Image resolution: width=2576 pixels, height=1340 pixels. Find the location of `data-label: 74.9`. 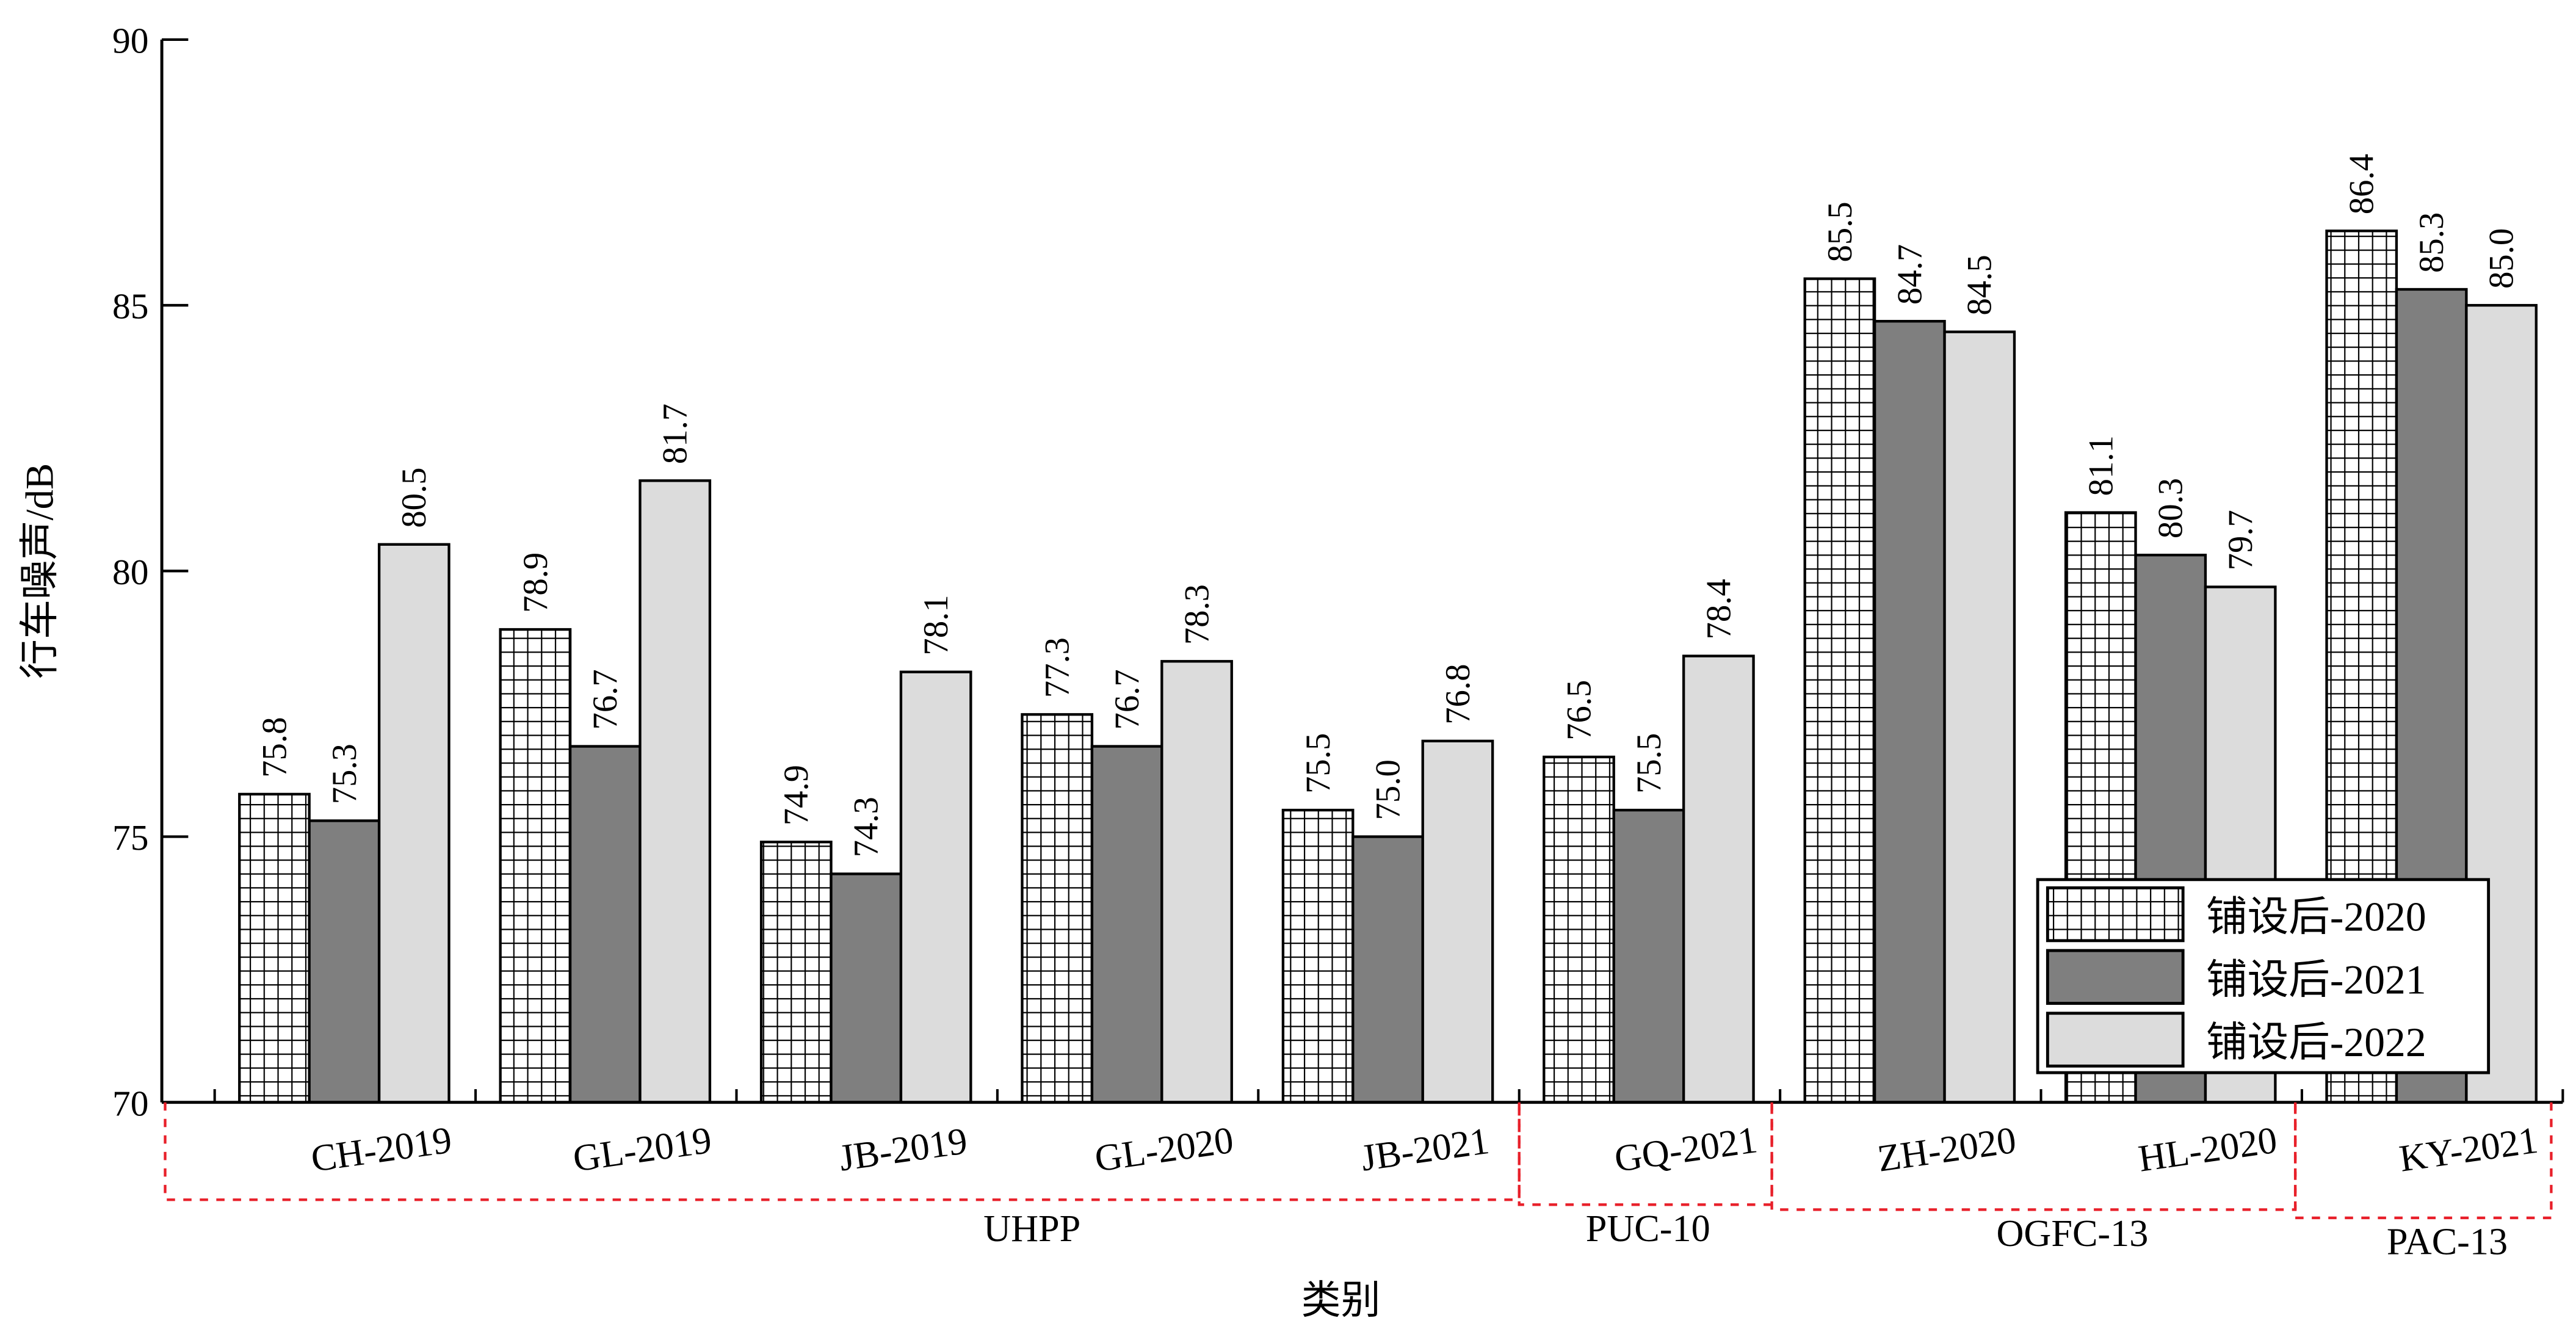

data-label: 74.9 is located at coordinates (796, 795).